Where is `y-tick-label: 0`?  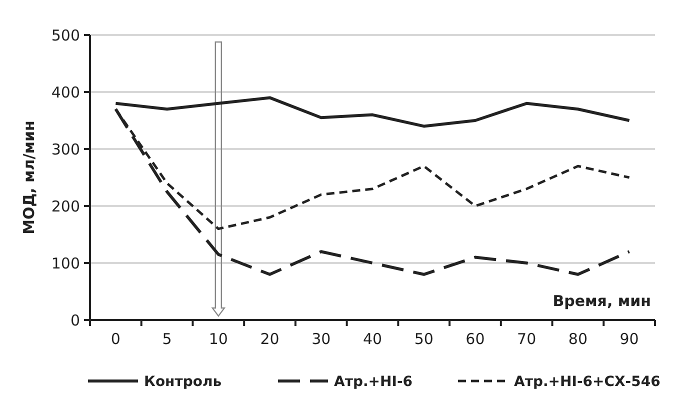 y-tick-label: 0 is located at coordinates (75, 320).